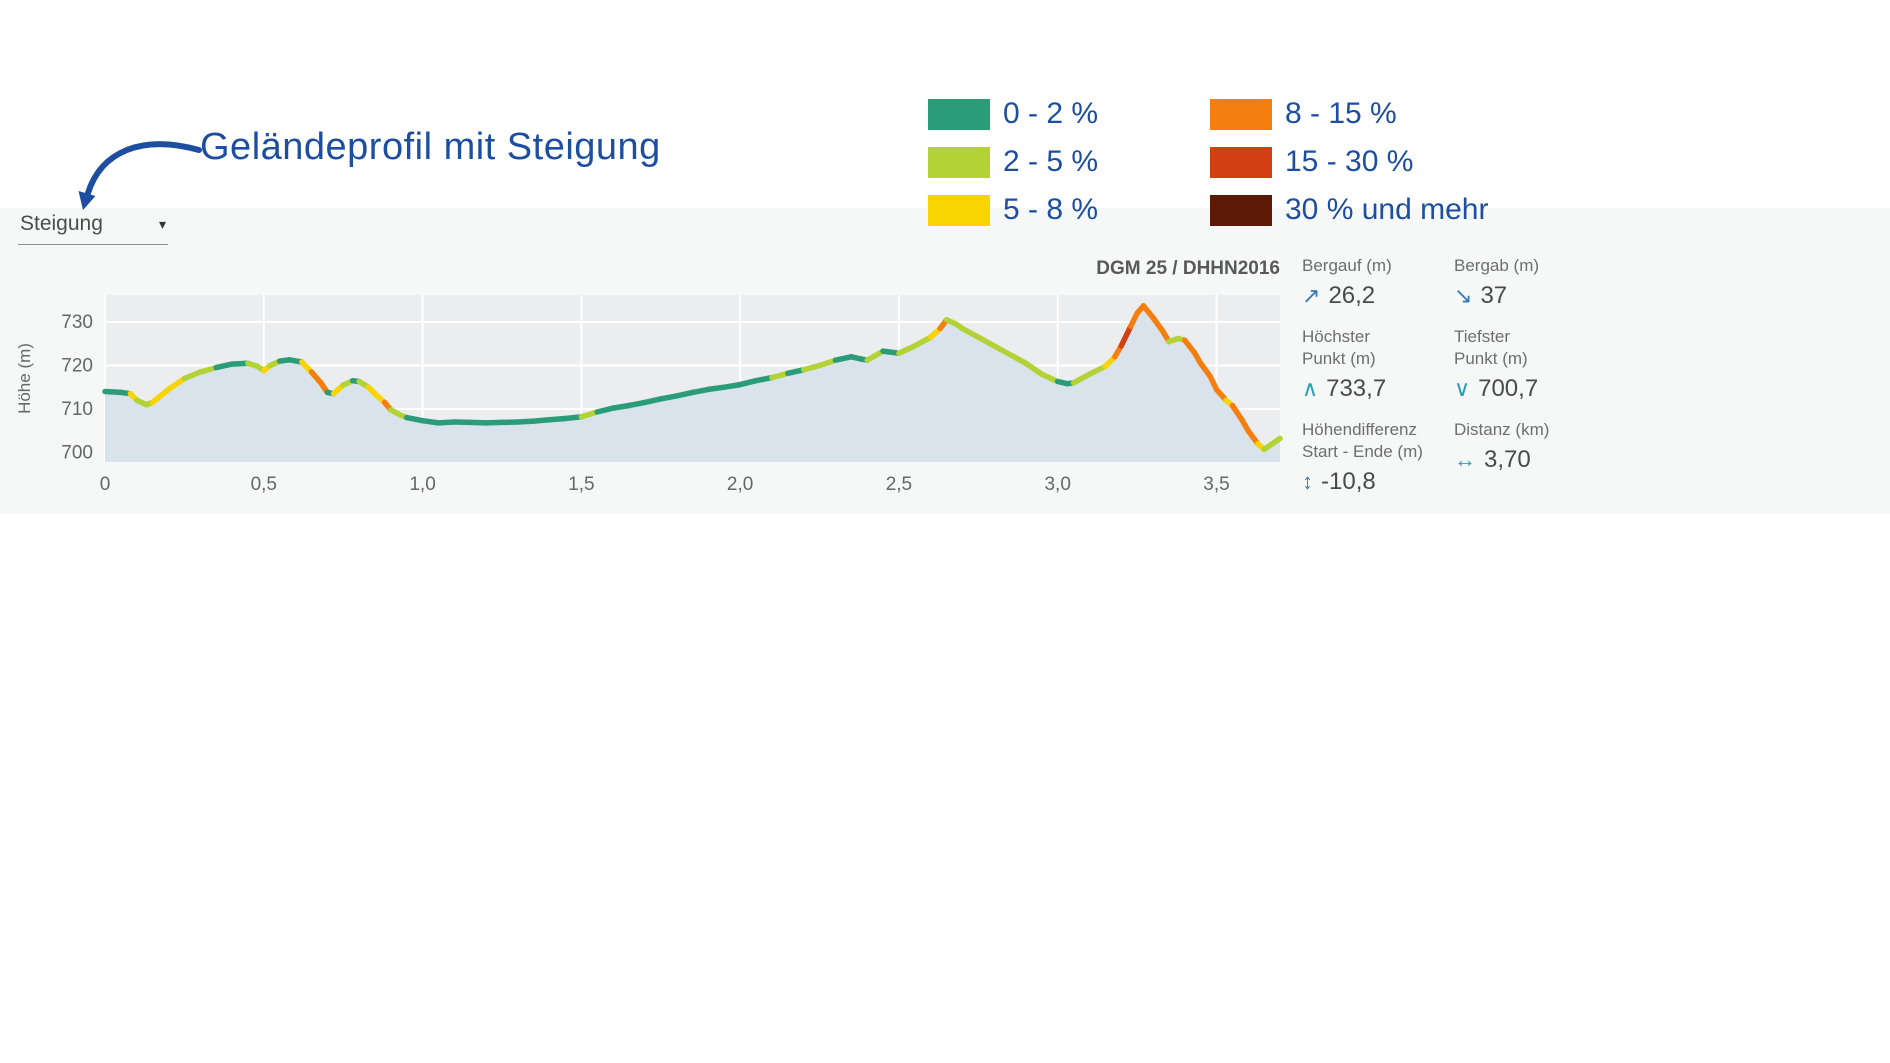  Describe the element at coordinates (1051, 161) in the screenshot. I see `legend-label: 2 - 5 %` at that location.